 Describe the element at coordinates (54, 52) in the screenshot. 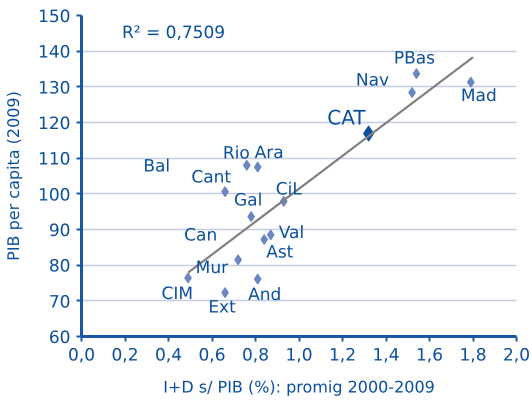

I see `y-tick-label: 140` at that location.